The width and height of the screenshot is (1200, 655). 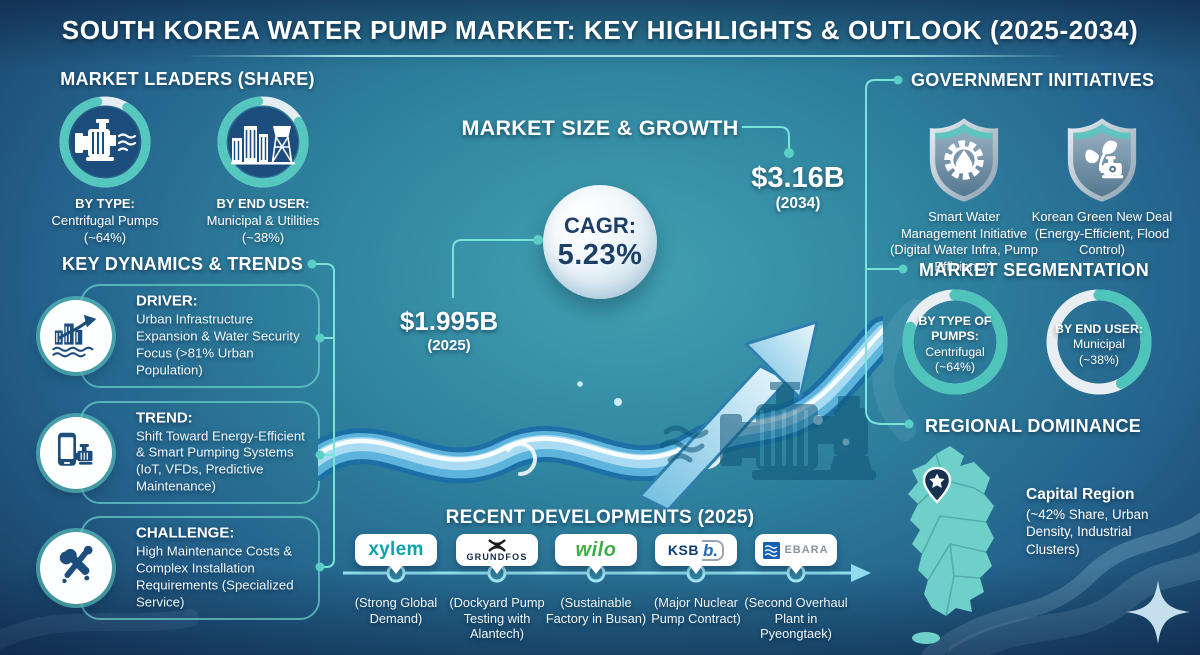 I want to click on segment-enduser-share: (~38%), so click(x=1099, y=359).